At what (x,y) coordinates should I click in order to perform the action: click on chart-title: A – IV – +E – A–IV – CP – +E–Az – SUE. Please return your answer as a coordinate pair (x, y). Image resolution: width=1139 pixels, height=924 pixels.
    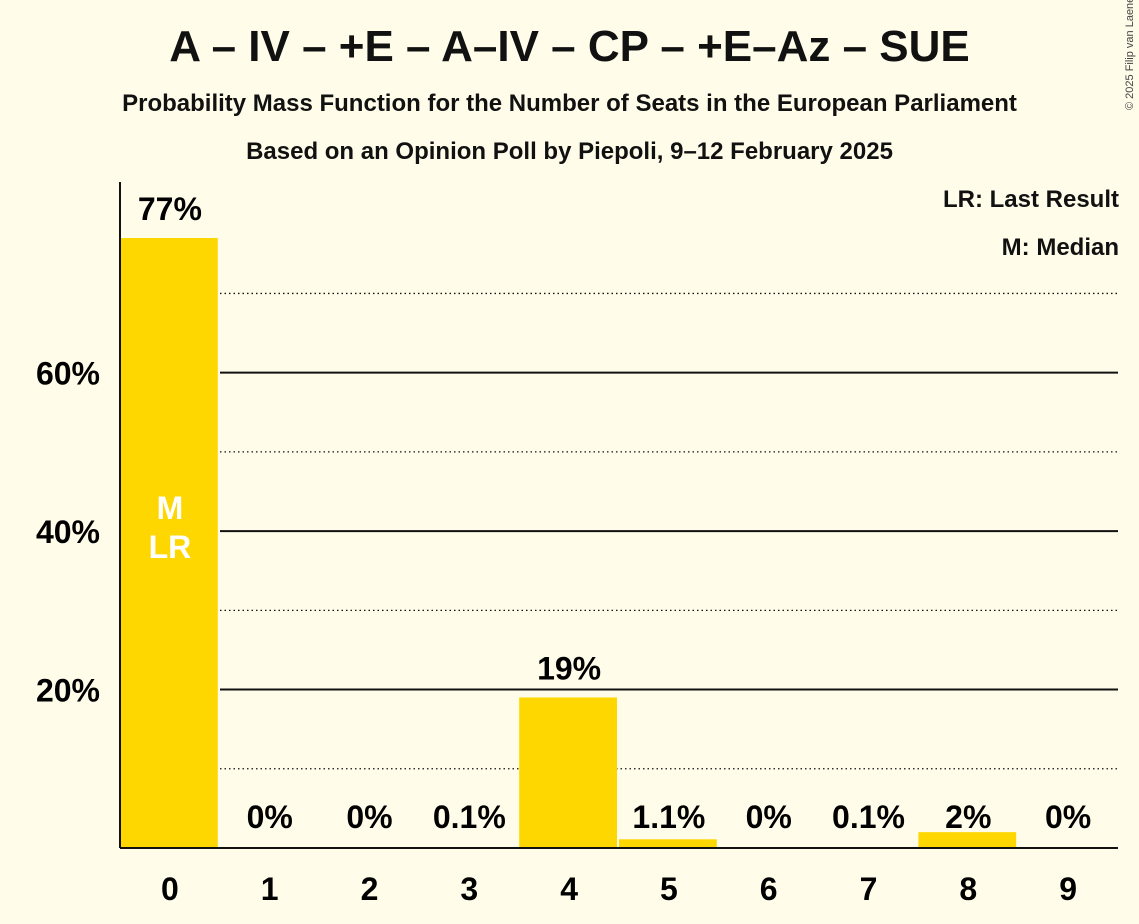
    Looking at the image, I should click on (569, 46).